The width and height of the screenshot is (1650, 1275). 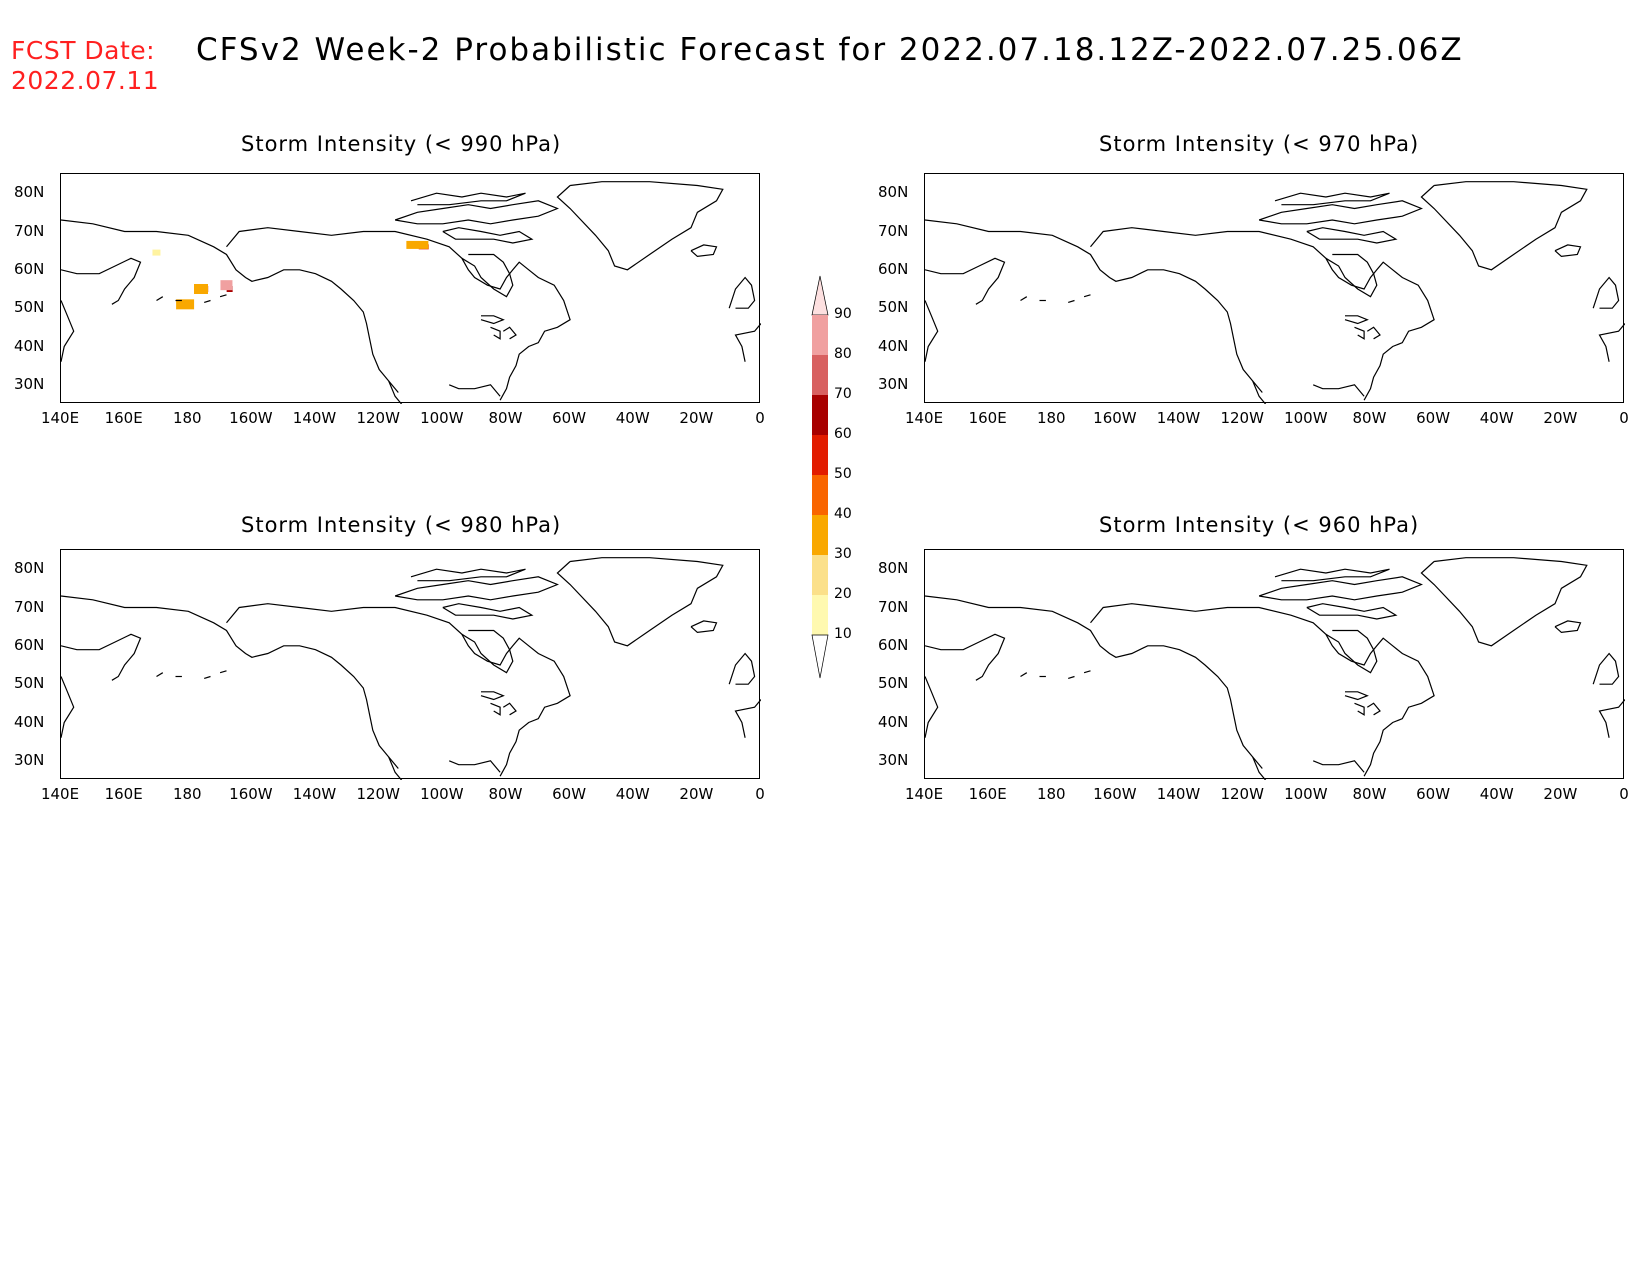 I want to click on lat-tick-label: 40N, so click(x=29, y=345).